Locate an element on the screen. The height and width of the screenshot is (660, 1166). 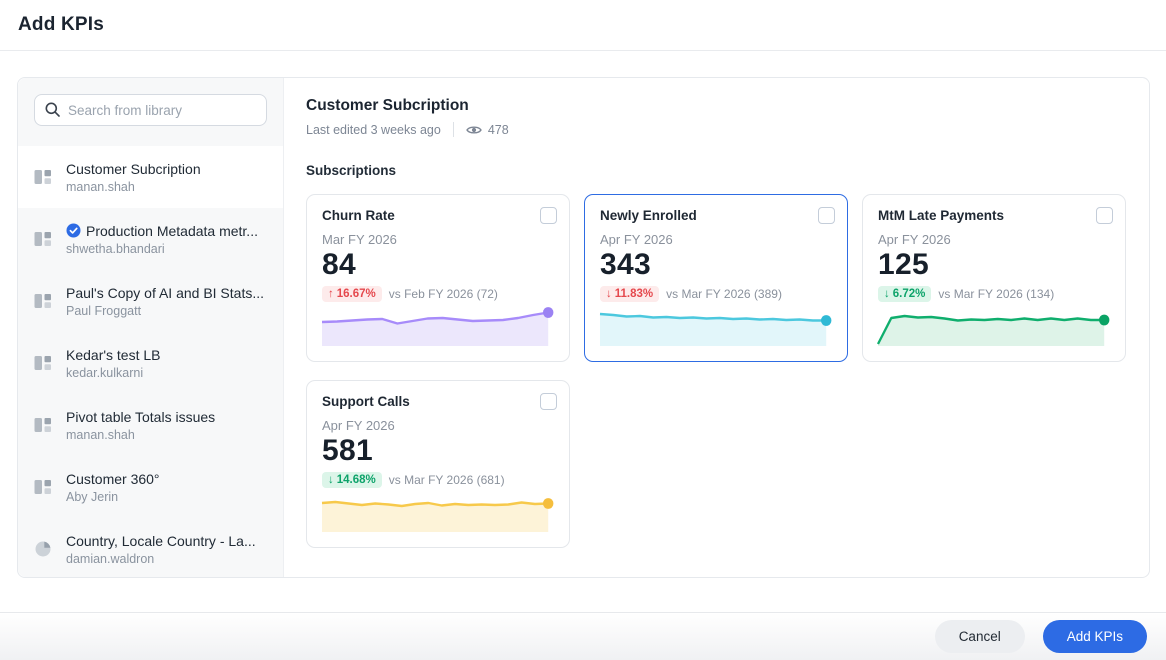
kpi-comparison: vs Mar FY 2026 (134) is located at coordinates (996, 294).